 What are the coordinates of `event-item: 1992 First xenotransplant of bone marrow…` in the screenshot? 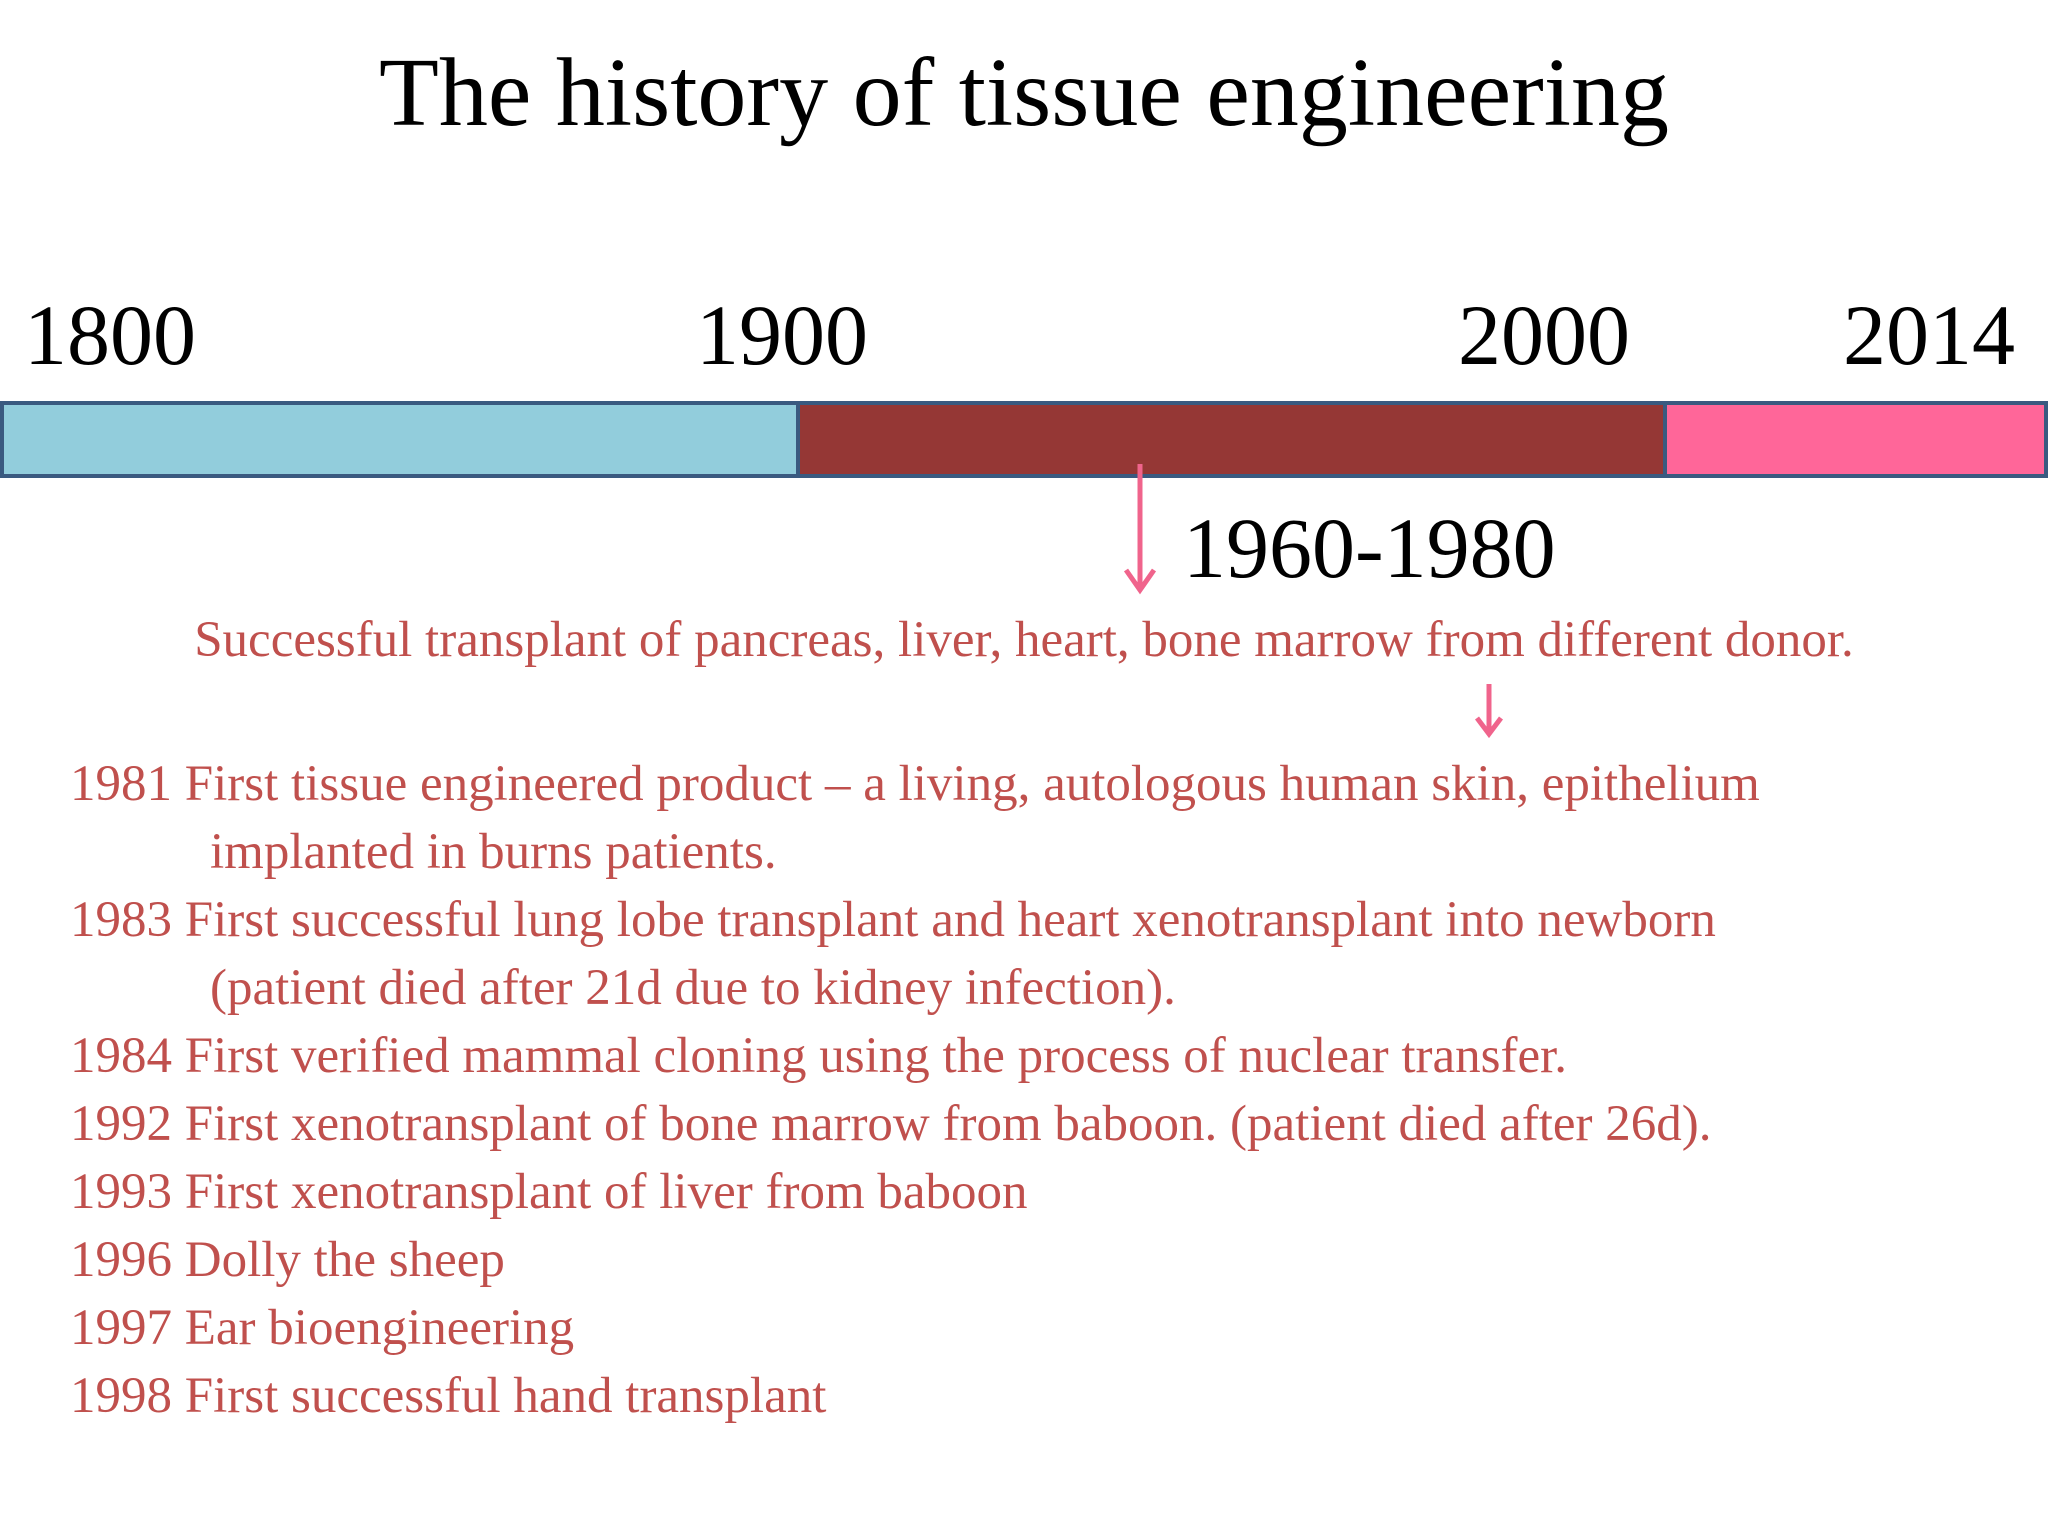 It's located at (915, 1124).